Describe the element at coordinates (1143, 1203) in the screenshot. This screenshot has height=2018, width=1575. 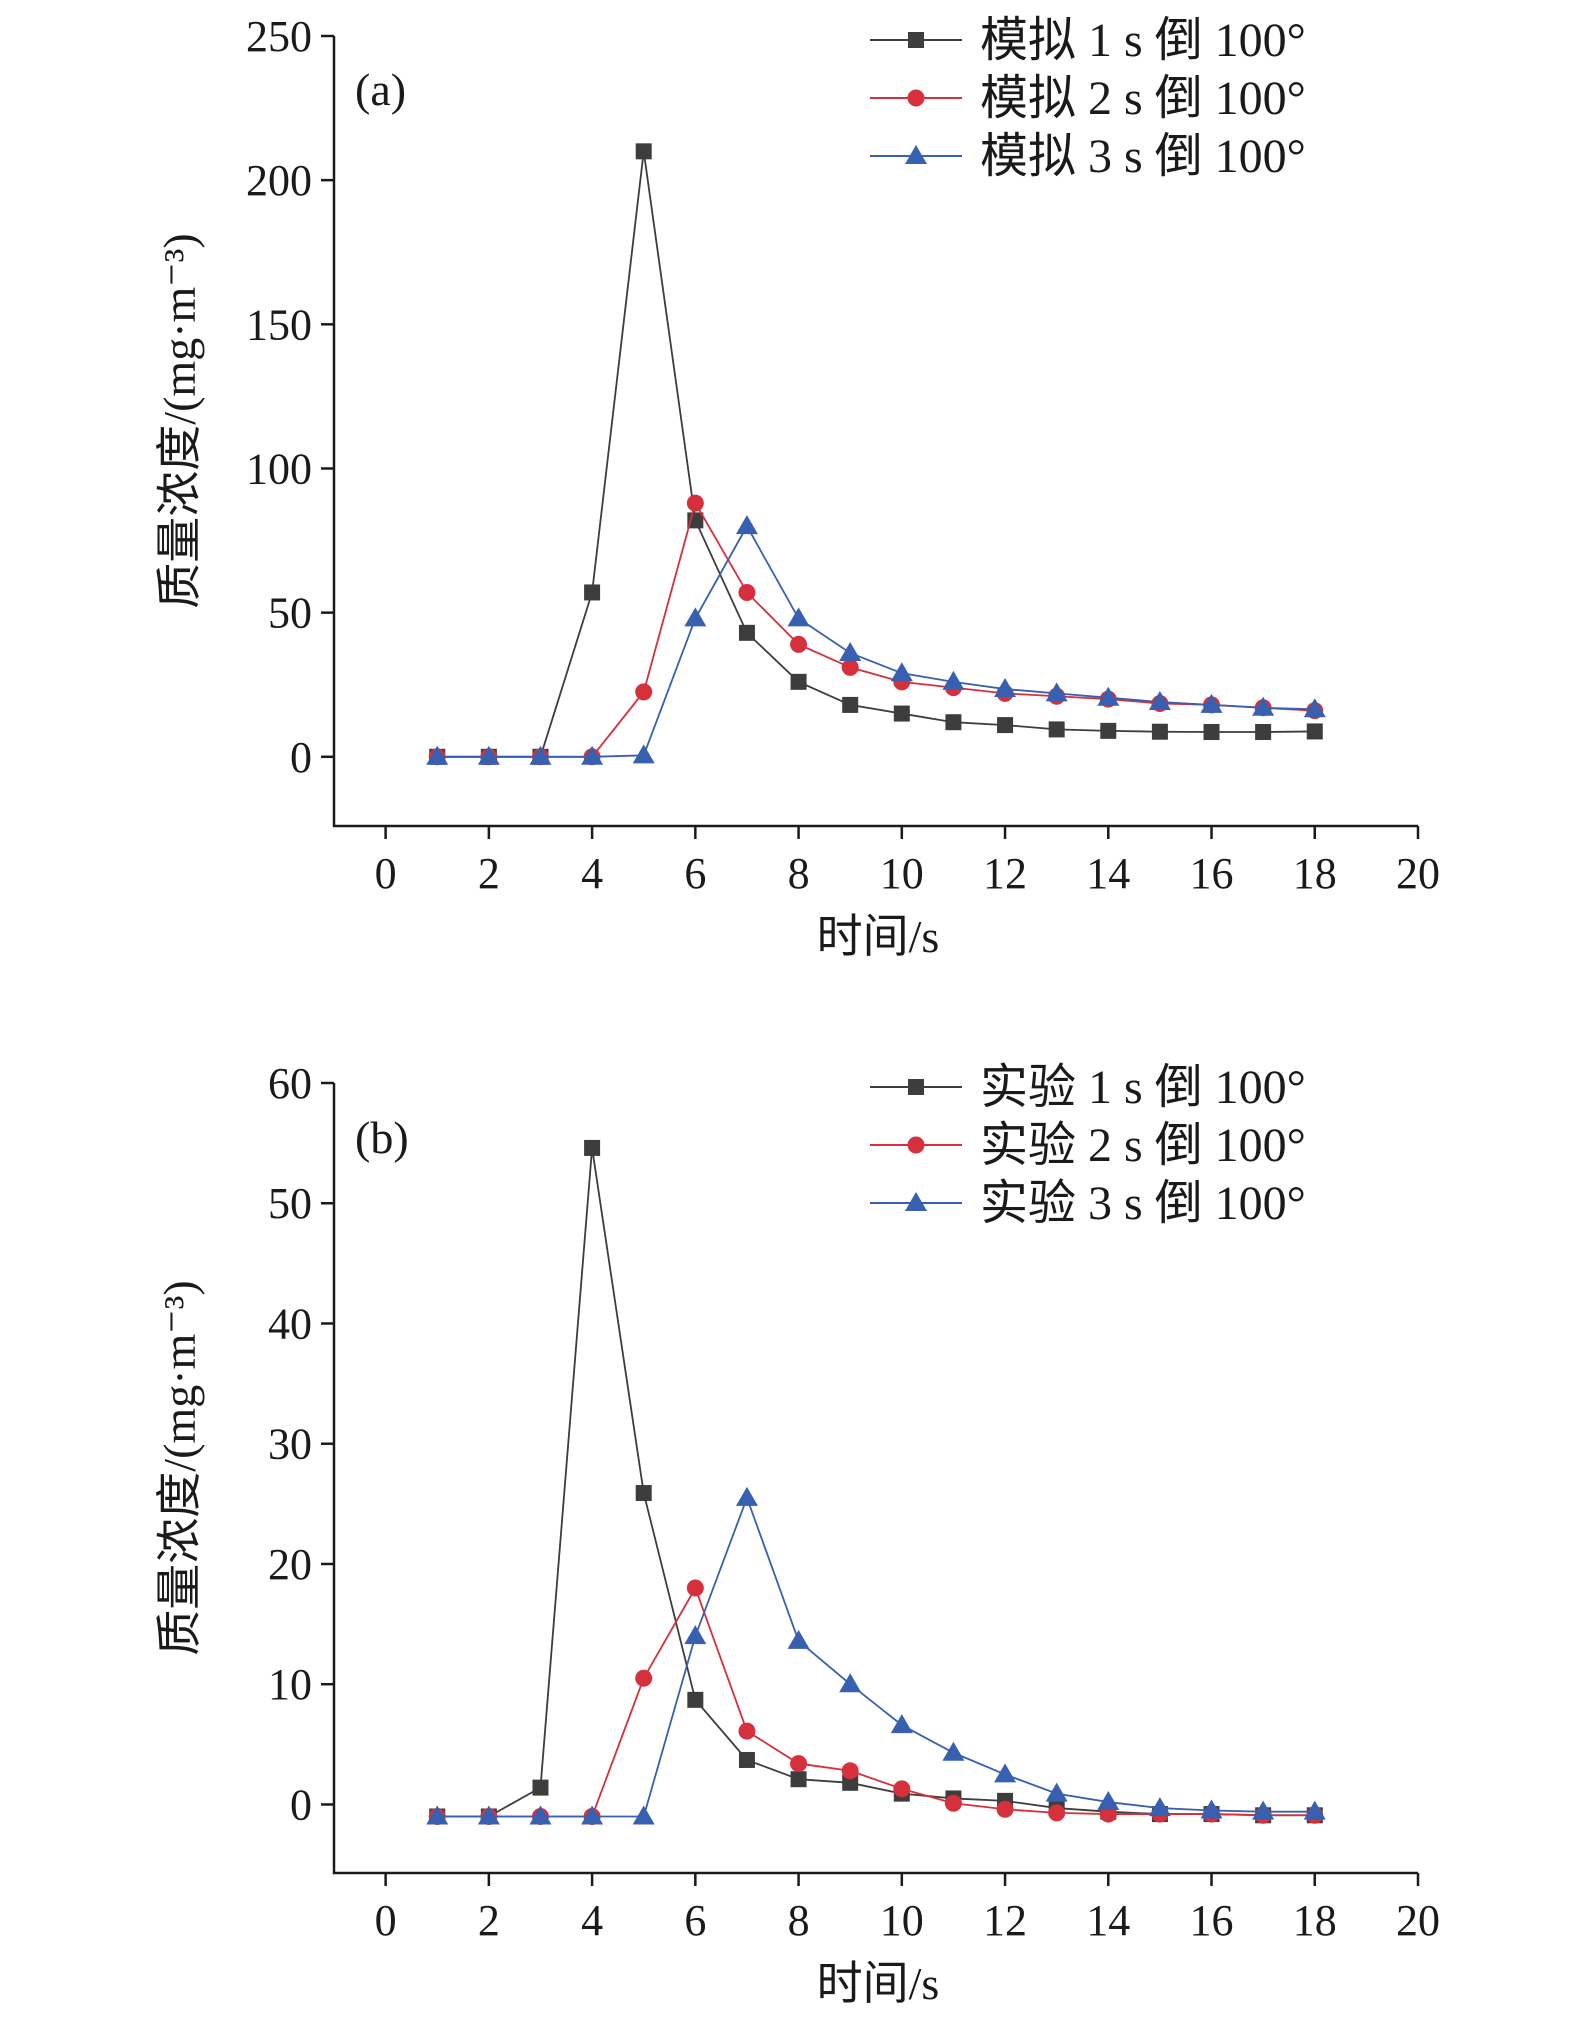
I see `panel-b-legend-label-3: 实验 3 s 倒 100°` at that location.